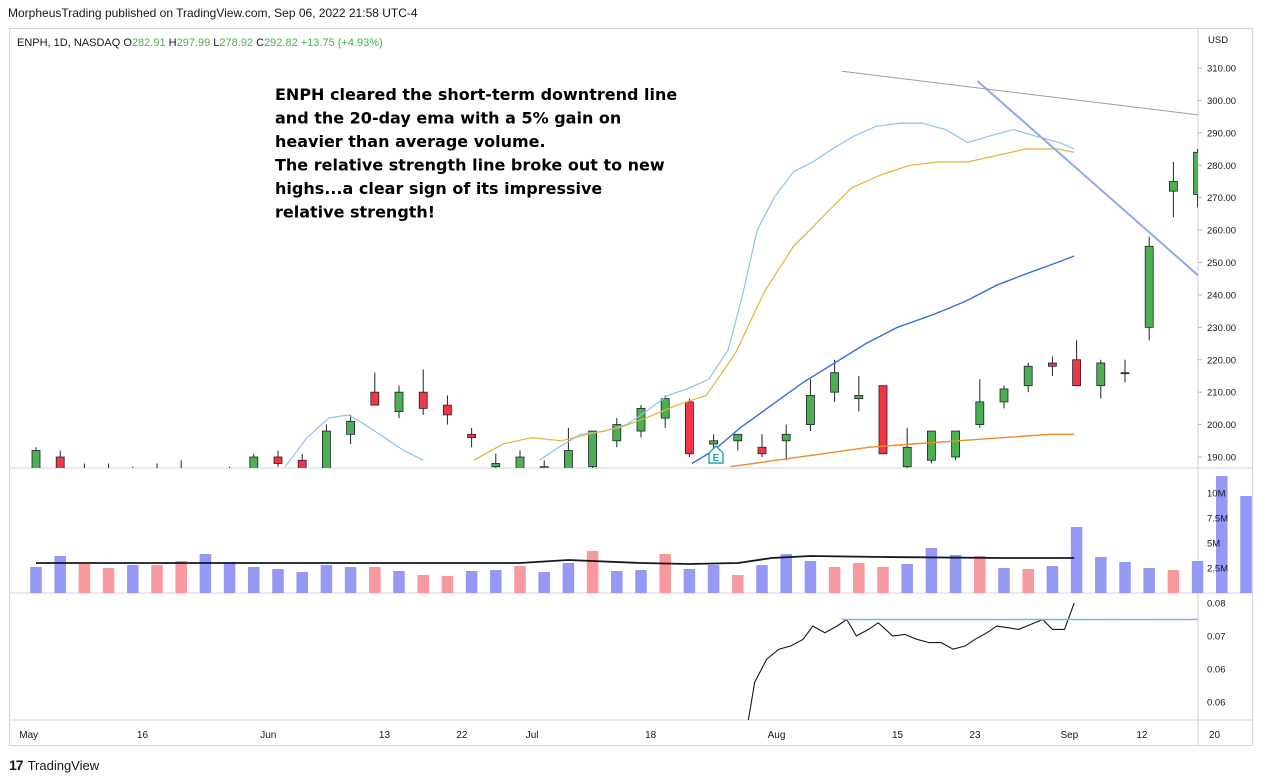 The image size is (1264, 783). Describe the element at coordinates (1069, 735) in the screenshot. I see `time-tick-label: Sep` at that location.